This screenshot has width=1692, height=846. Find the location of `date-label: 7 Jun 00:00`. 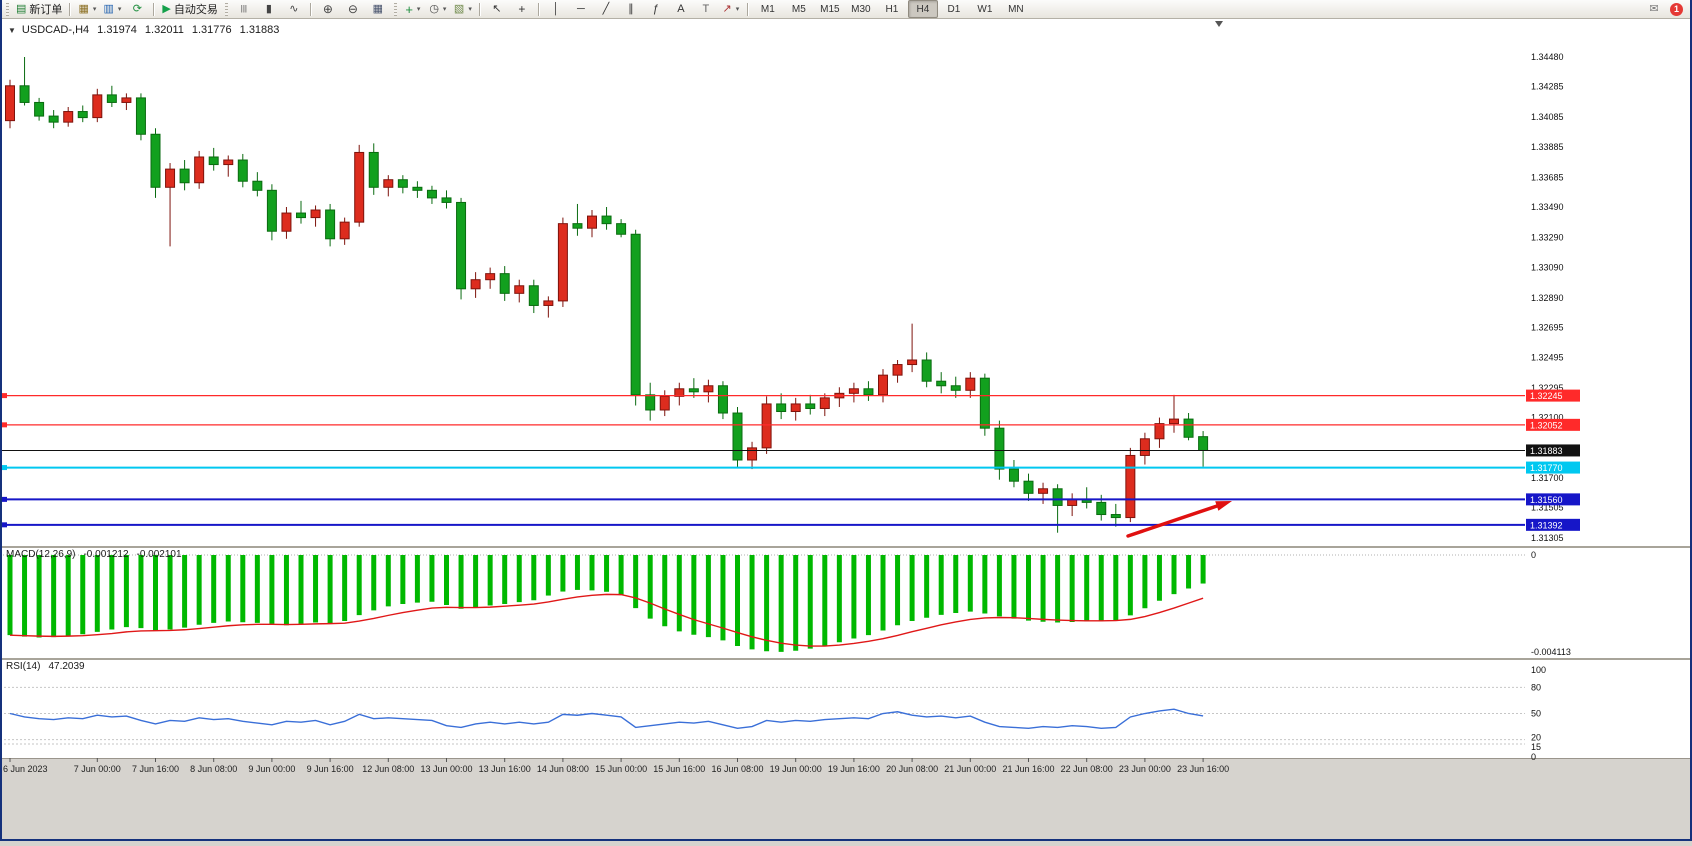

date-label: 7 Jun 00:00 is located at coordinates (97, 769).